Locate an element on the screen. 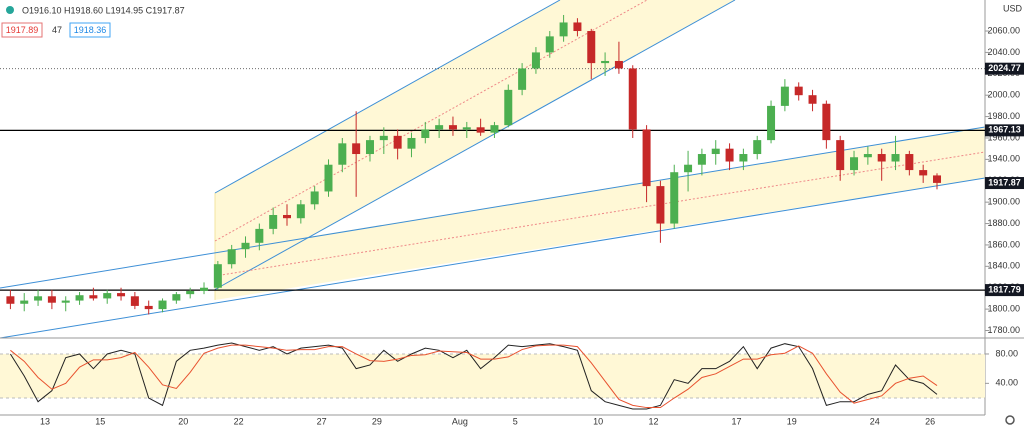 This screenshot has width=1024, height=428. stoch-line is located at coordinates (474, 376).